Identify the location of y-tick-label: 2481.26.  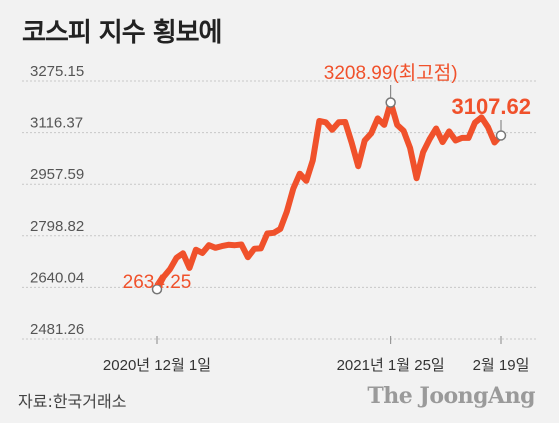
(57, 329).